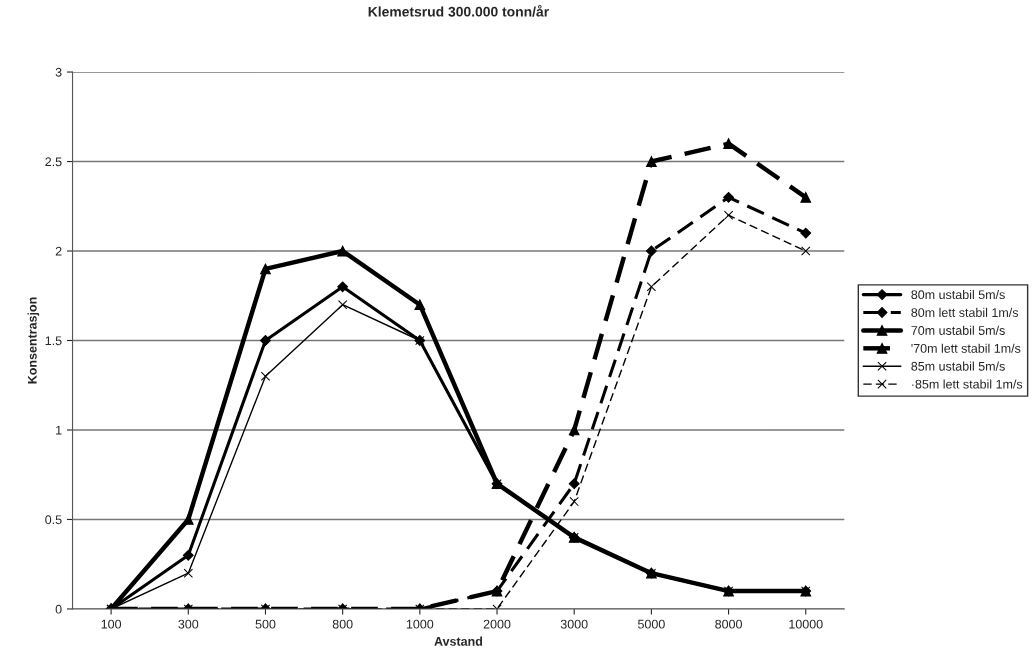 Image resolution: width=1036 pixels, height=667 pixels. Describe the element at coordinates (420, 624) in the screenshot. I see `x-tick-label: 1000` at that location.